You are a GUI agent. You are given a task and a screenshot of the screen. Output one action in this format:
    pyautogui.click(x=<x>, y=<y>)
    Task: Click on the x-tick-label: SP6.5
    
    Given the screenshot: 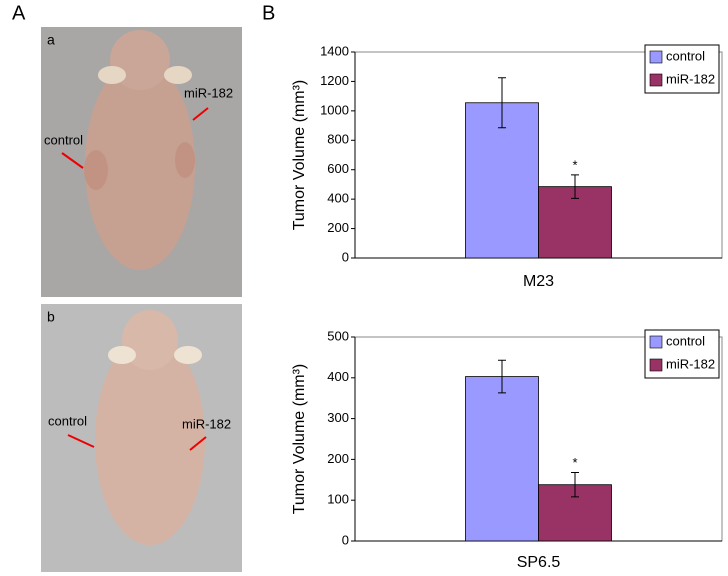 What is the action you would take?
    pyautogui.click(x=539, y=562)
    